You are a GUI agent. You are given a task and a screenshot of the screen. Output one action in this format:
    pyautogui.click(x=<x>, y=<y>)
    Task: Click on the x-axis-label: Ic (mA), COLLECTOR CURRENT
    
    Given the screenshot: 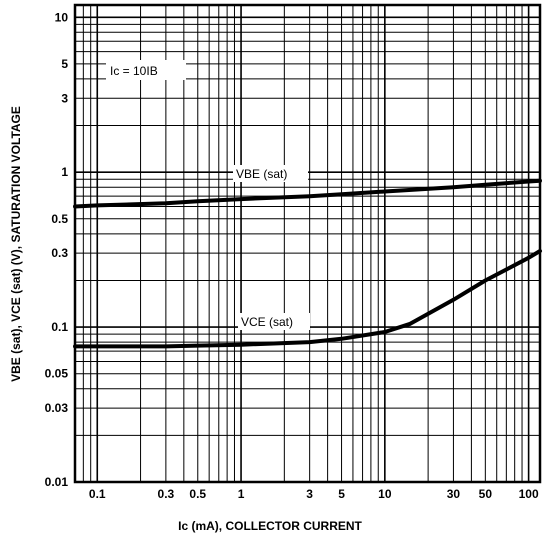 What is the action you would take?
    pyautogui.click(x=270, y=526)
    